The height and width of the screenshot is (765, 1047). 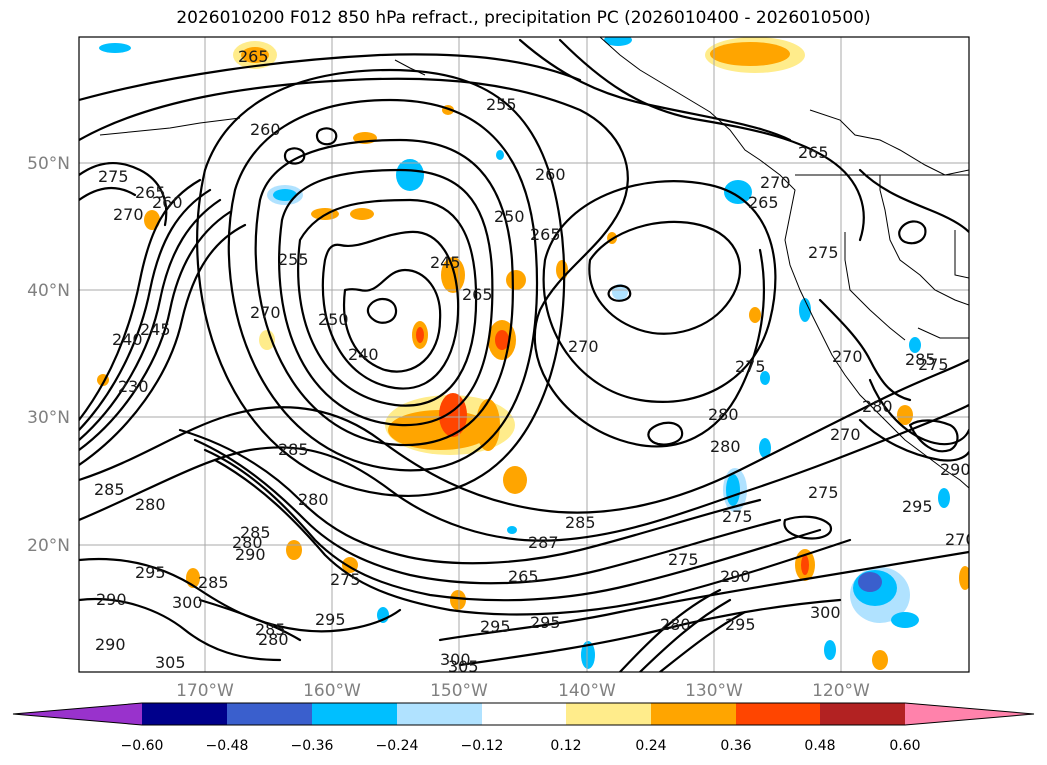 I want to click on lon-label: 140°W, so click(x=587, y=691).